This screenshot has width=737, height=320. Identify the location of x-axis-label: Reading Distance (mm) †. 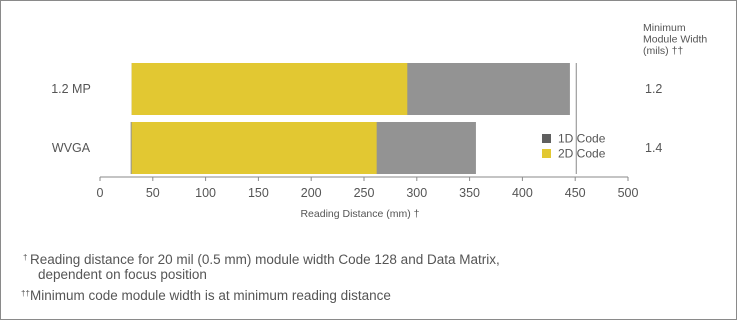
(359, 214).